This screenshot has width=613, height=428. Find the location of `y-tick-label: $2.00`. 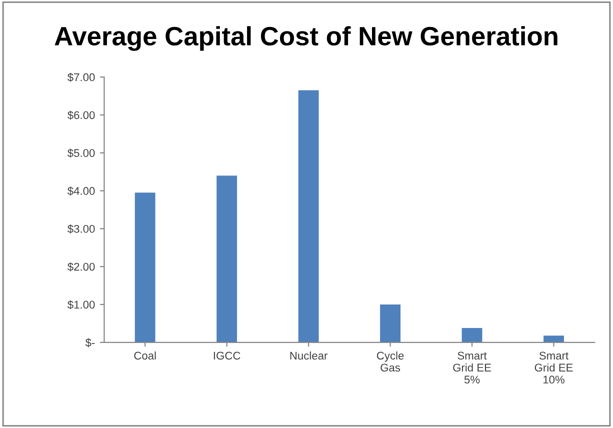

y-tick-label: $2.00 is located at coordinates (81, 267).